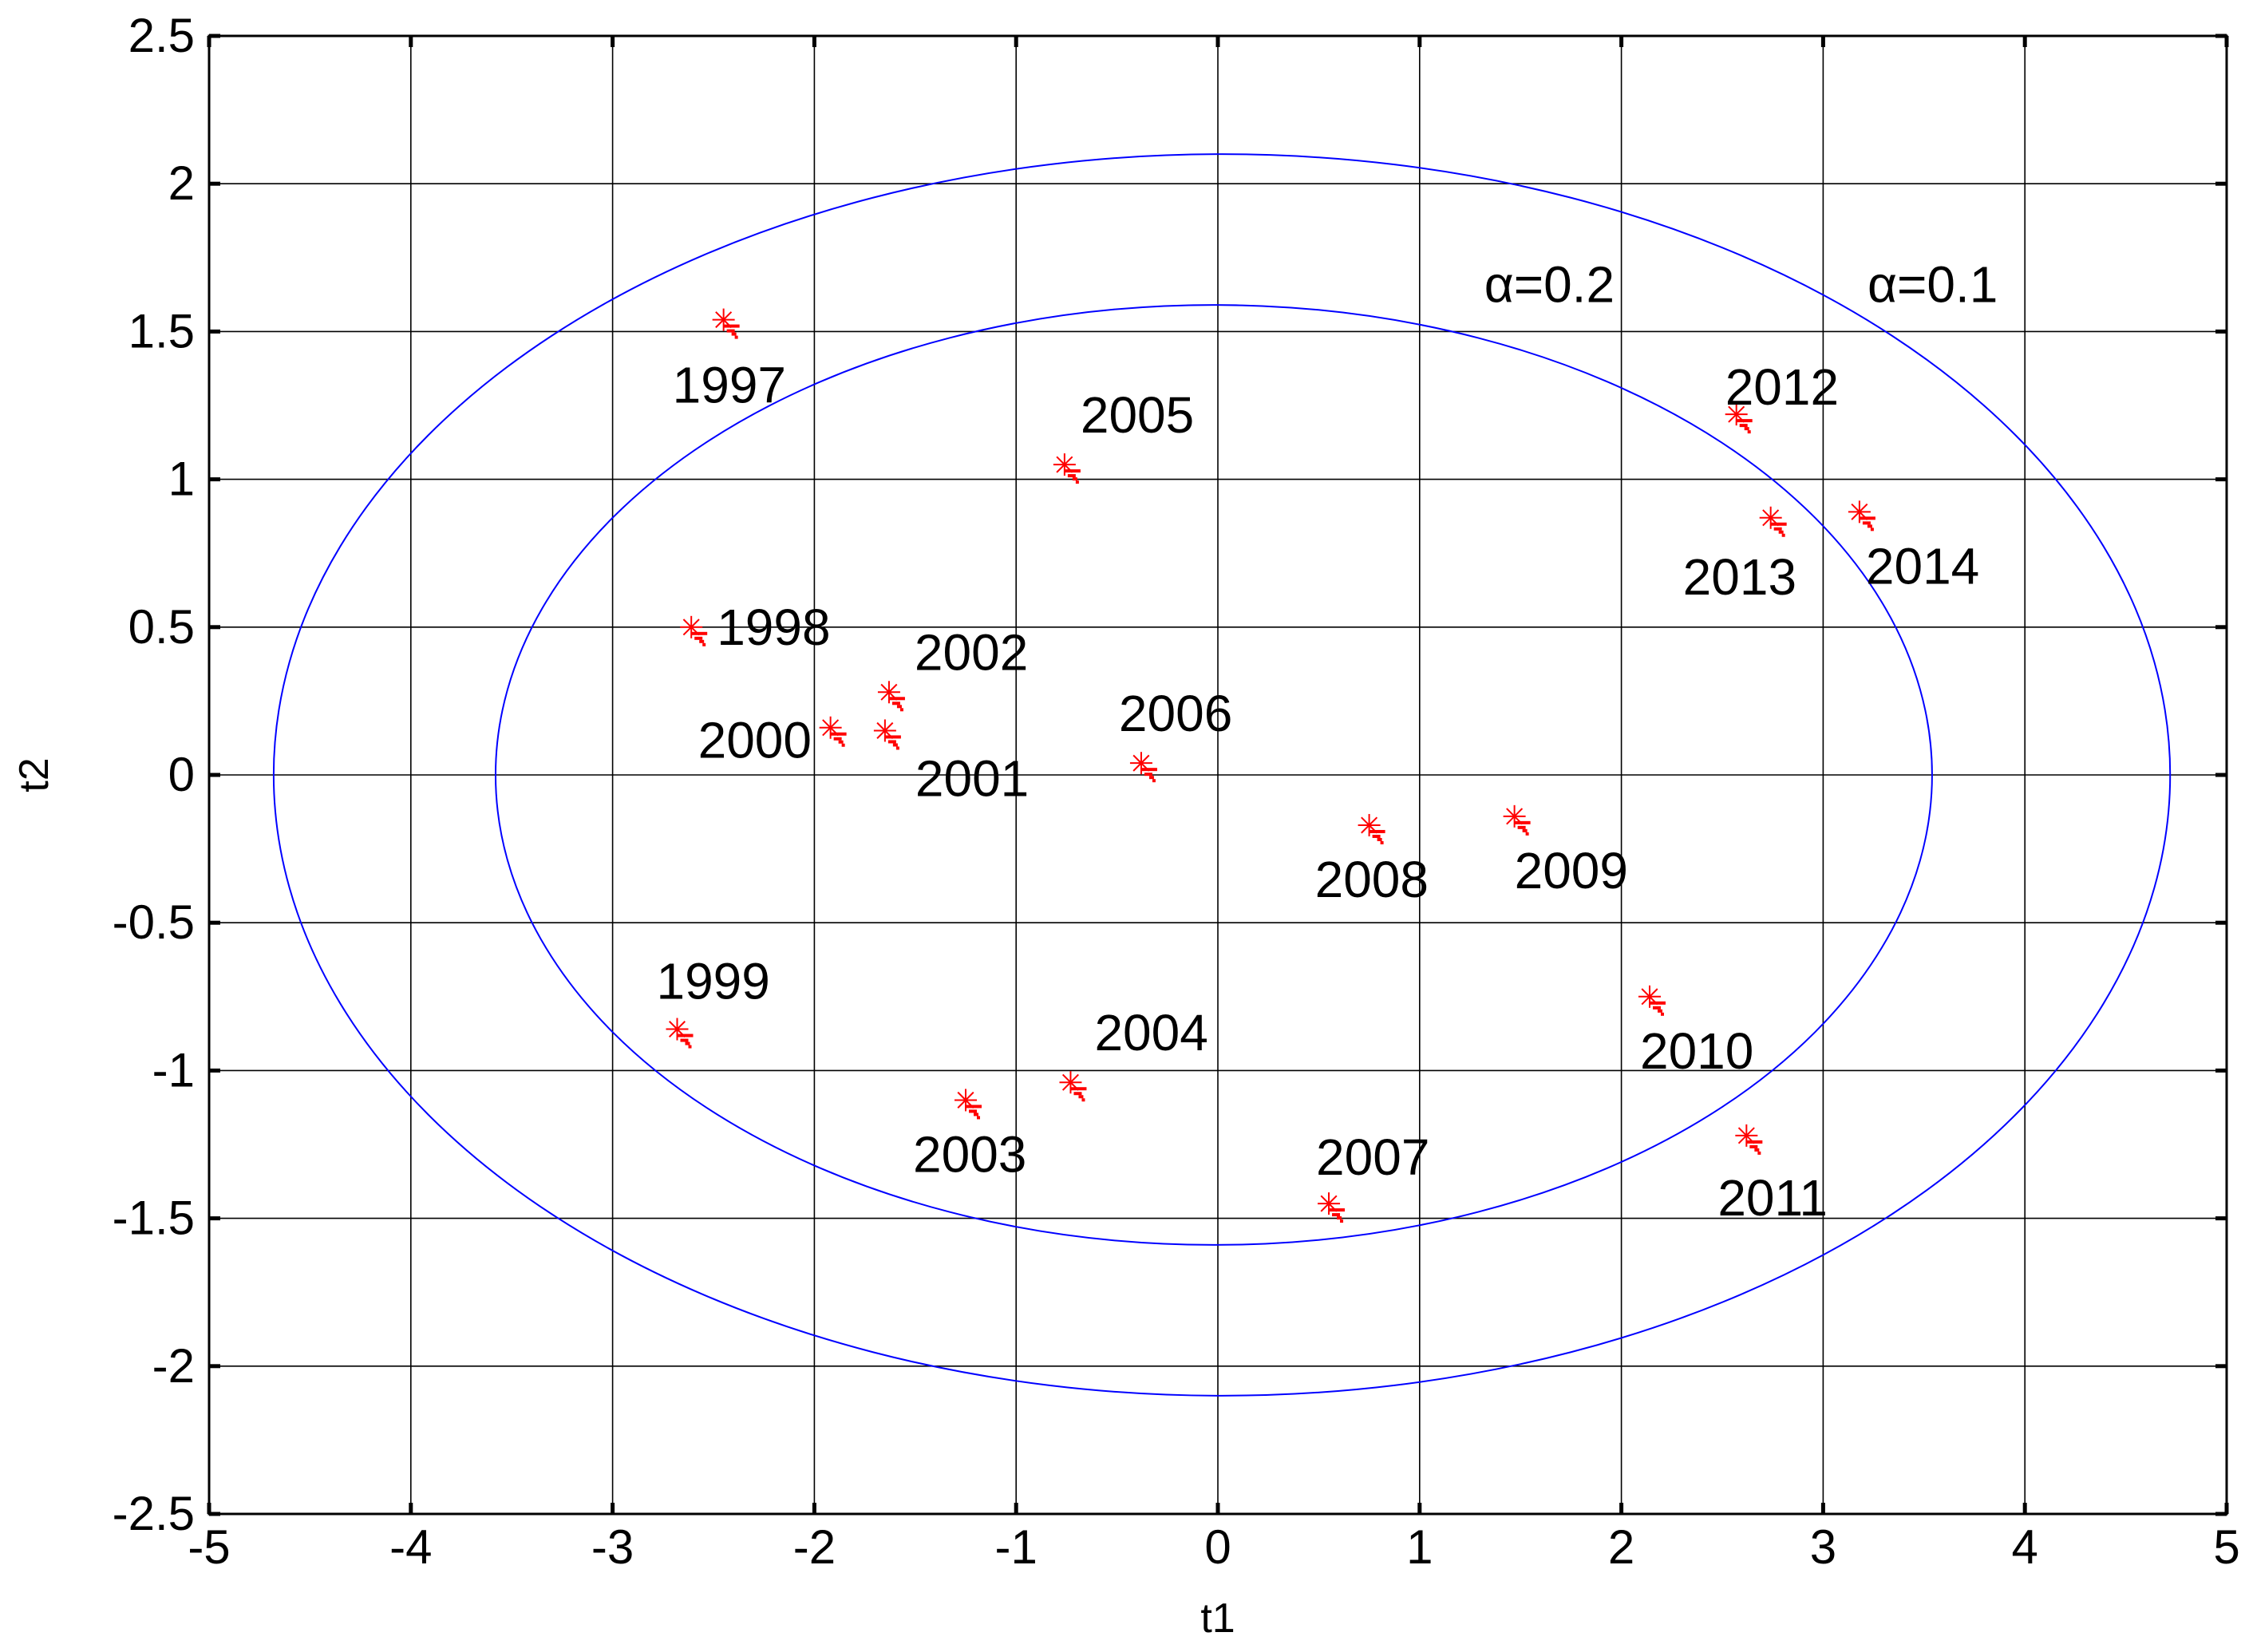 Image resolution: width=2245 pixels, height=1652 pixels. Describe the element at coordinates (755, 740) in the screenshot. I see `point-label: 2000` at that location.